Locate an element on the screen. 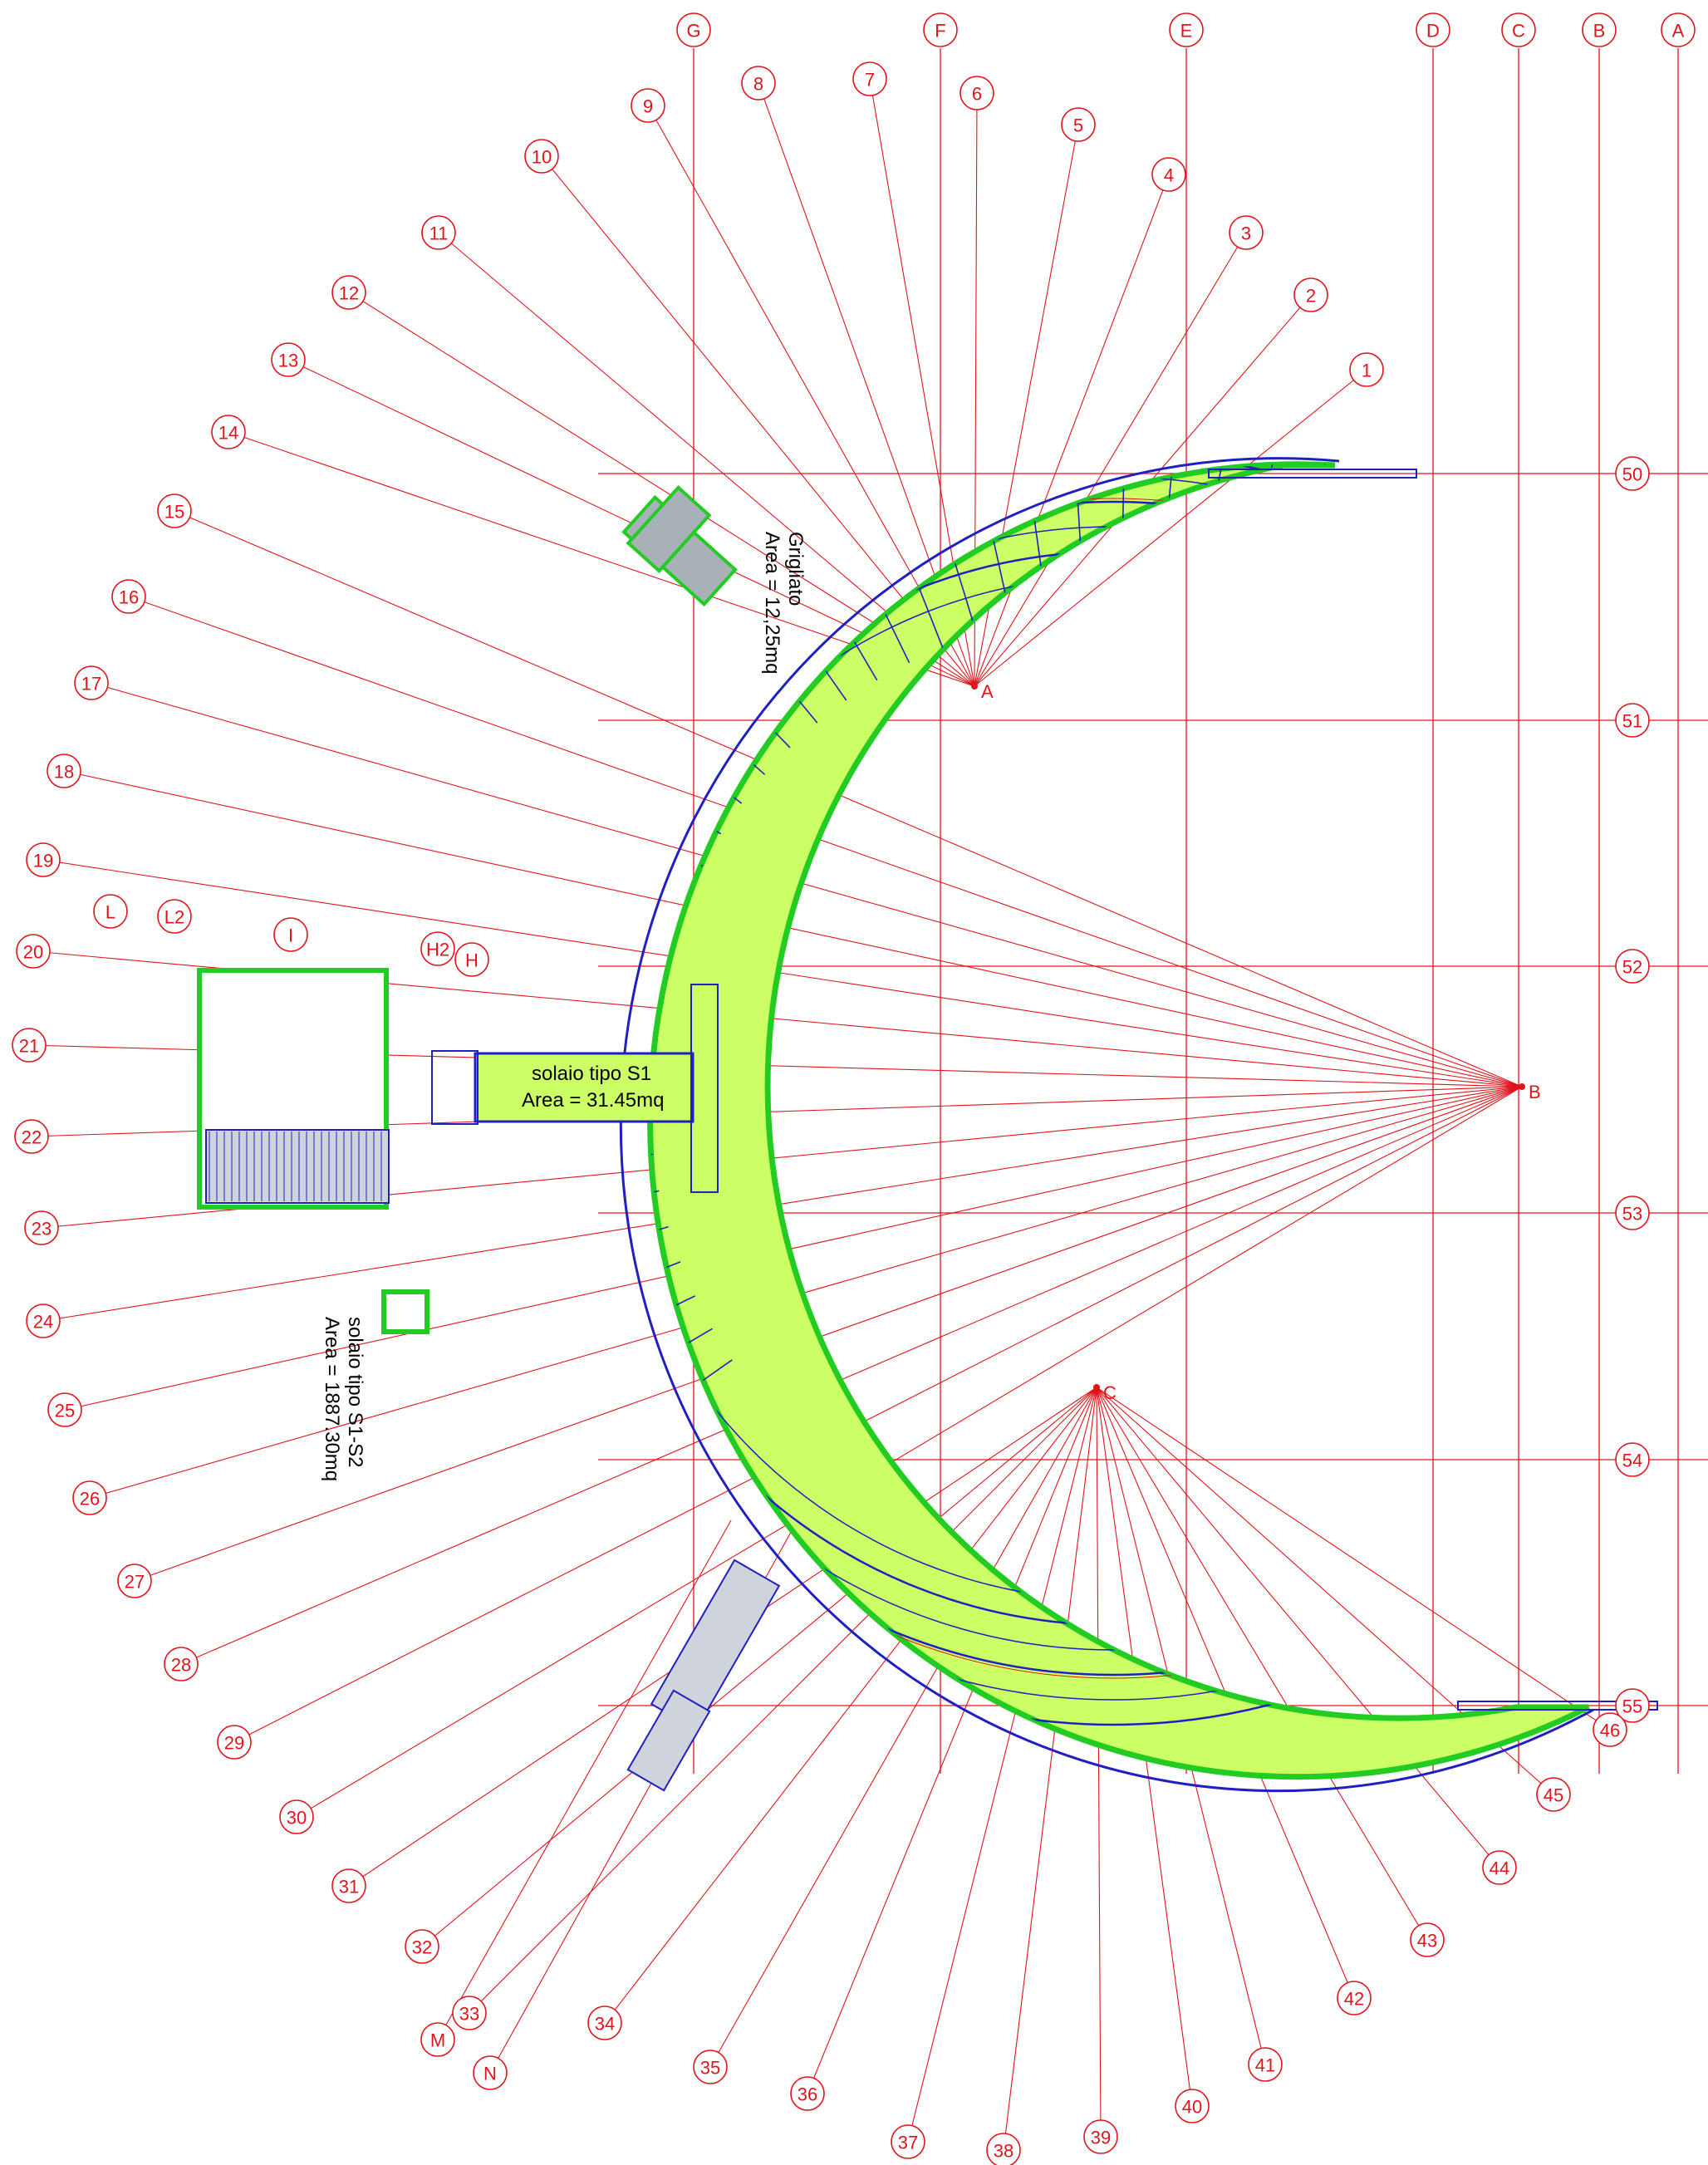 The height and width of the screenshot is (2165, 1708). radial-bubble-46-label: 46 is located at coordinates (1610, 1731).